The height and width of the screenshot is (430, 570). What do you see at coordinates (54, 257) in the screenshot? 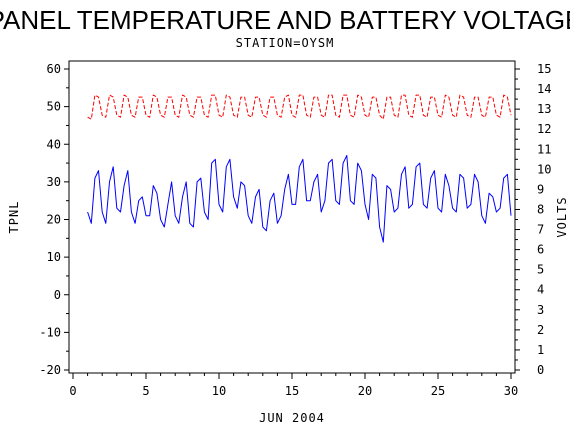
I see `y-left-tick-label: 10` at bounding box center [54, 257].